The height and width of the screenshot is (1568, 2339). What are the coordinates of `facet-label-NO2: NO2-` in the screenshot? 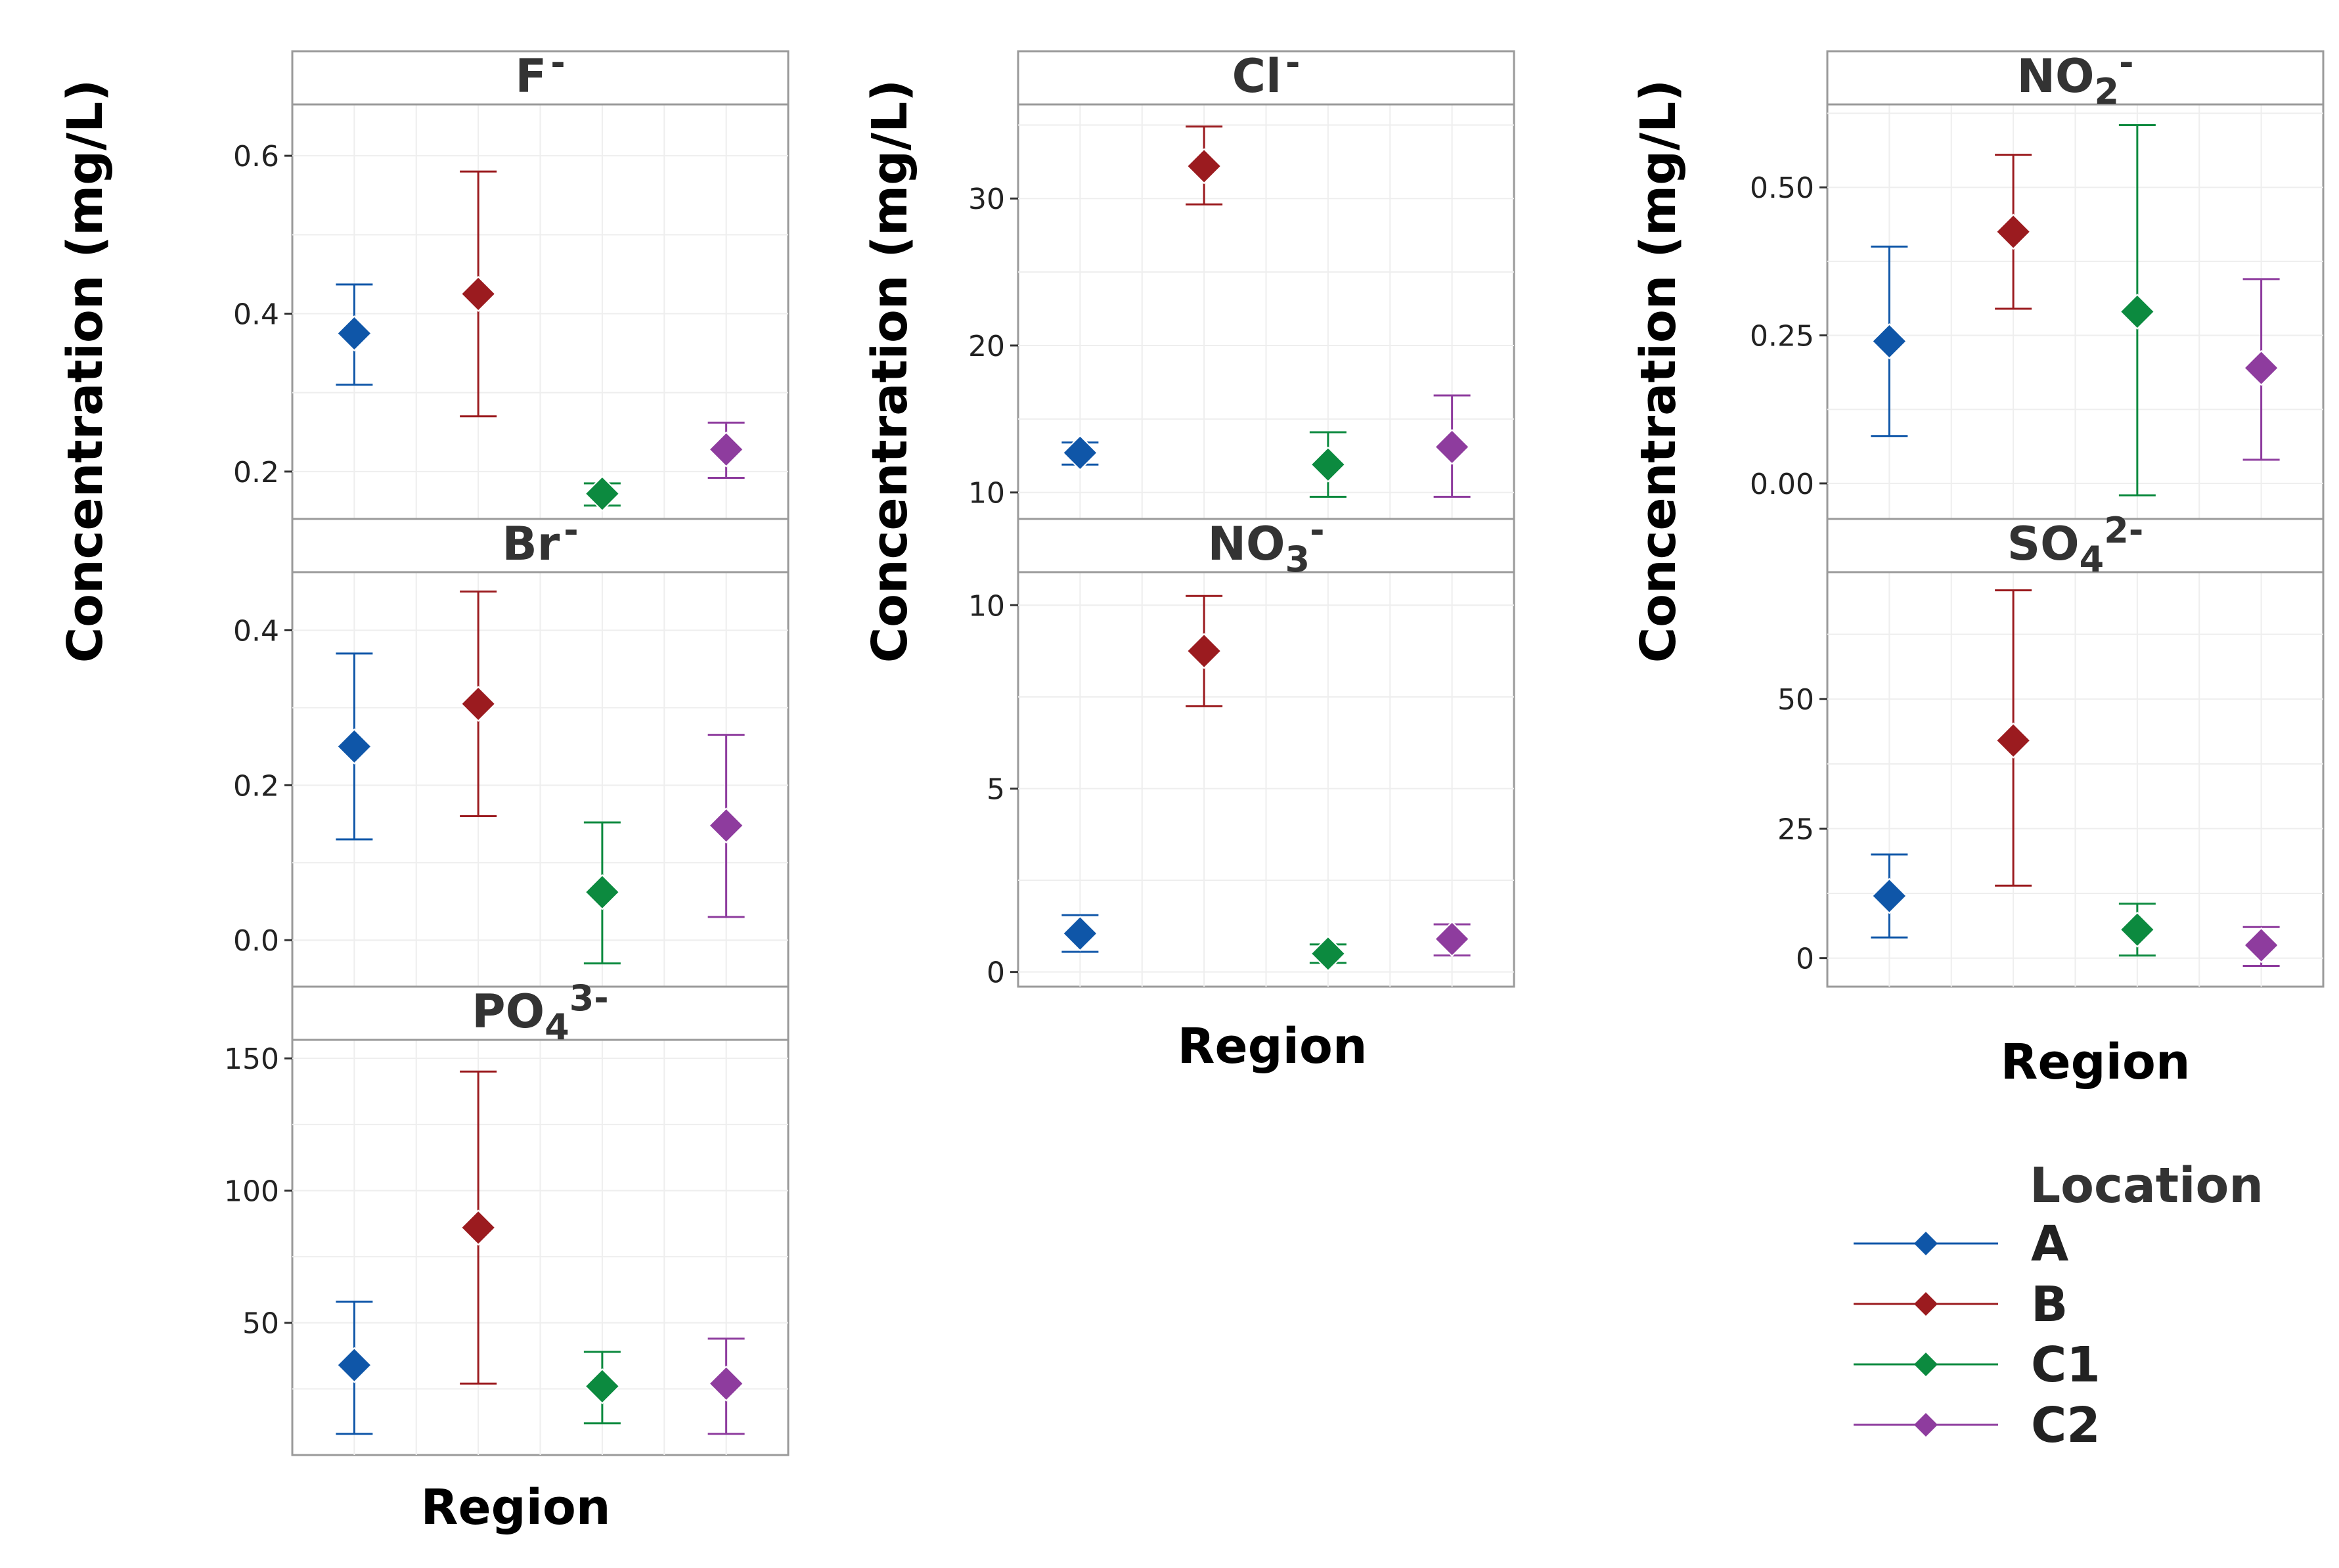 It's located at (2074, 77).